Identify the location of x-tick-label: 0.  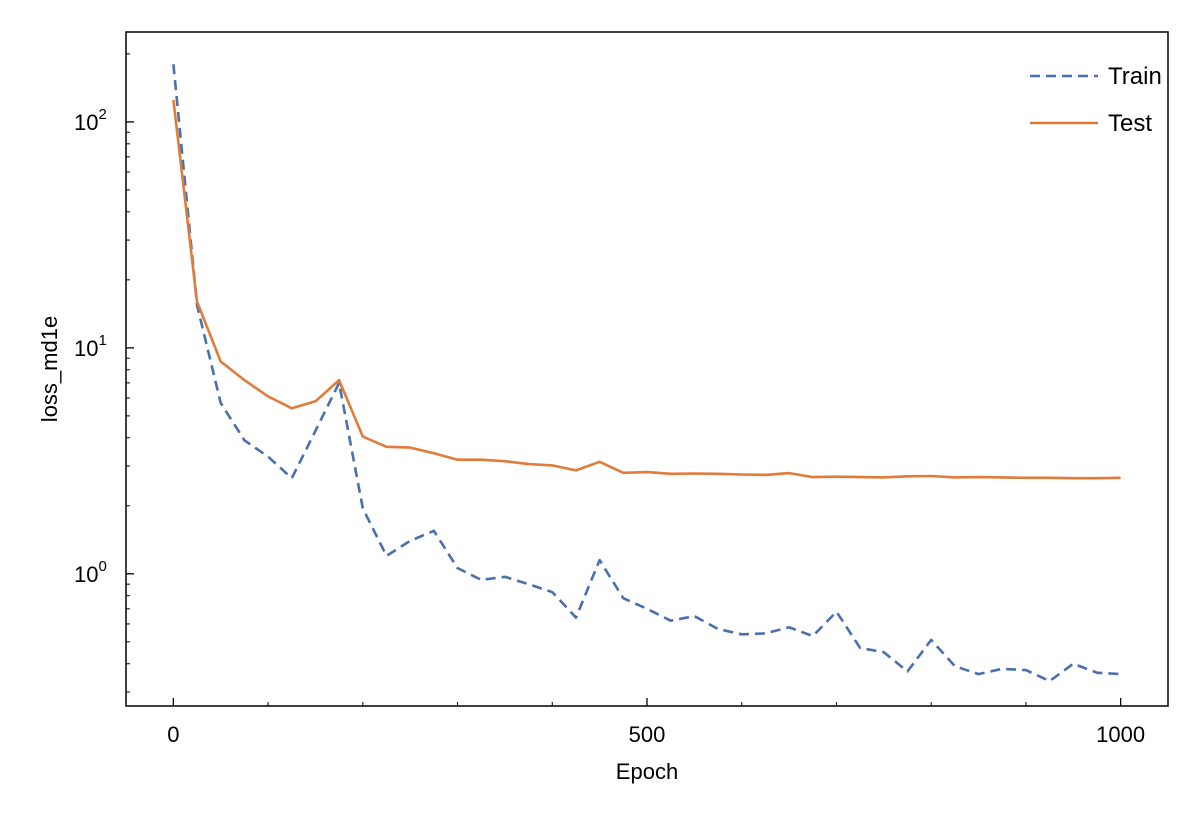
(173, 734).